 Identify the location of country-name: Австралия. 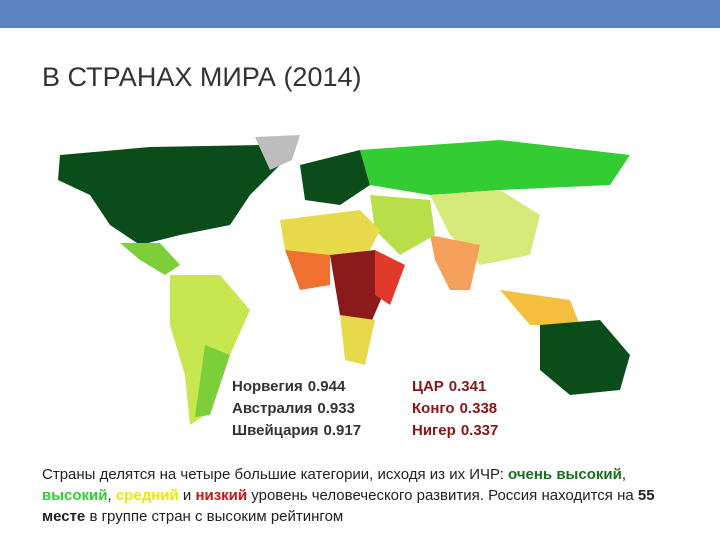
(272, 408).